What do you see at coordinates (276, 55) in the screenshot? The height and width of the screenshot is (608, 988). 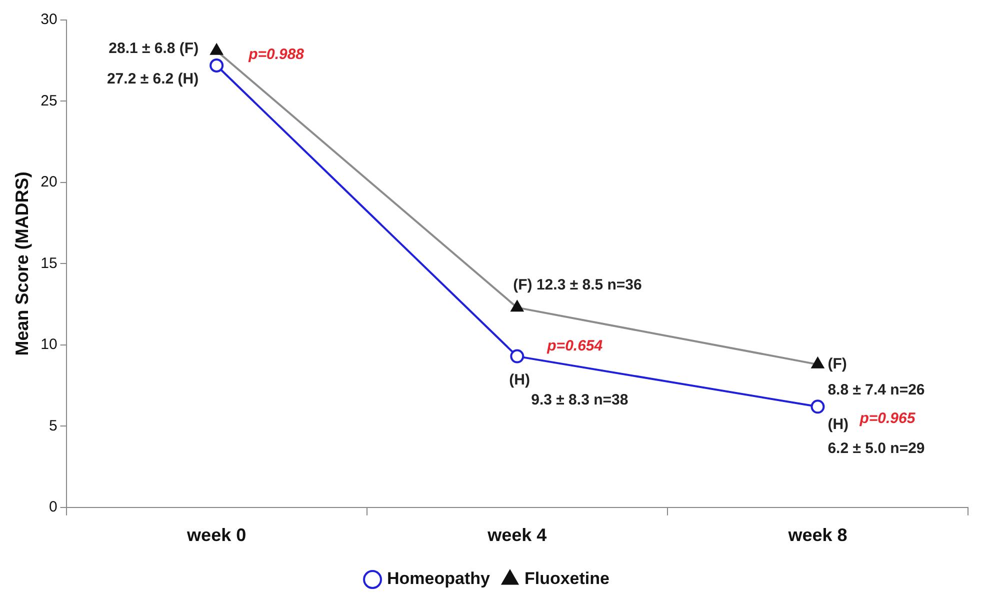 I see `annotation: p=0.988` at bounding box center [276, 55].